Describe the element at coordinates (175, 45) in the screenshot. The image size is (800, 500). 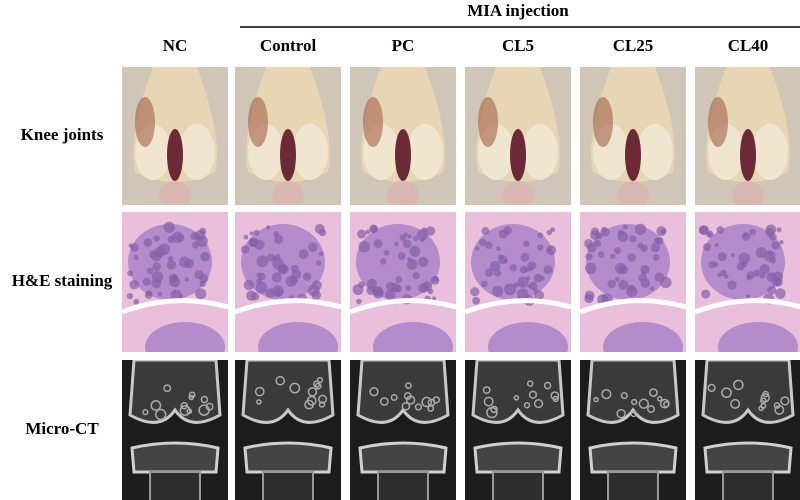
I see `column-label: NC` at that location.